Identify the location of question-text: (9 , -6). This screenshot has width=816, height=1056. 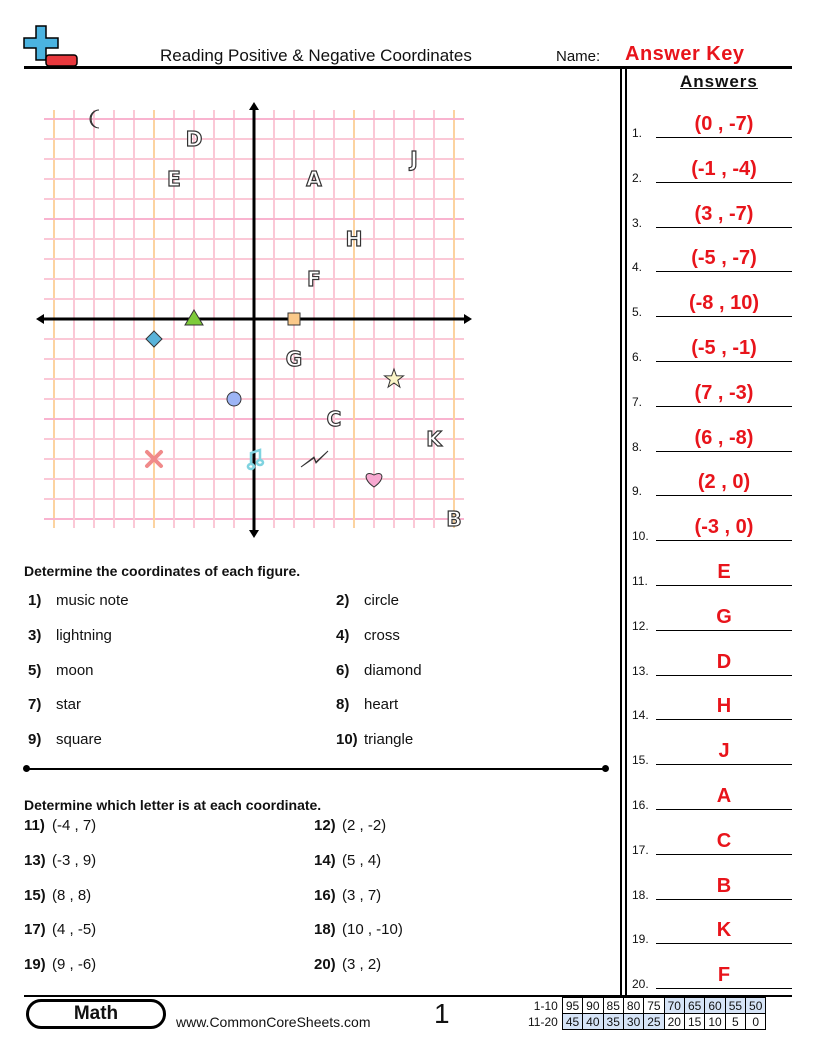
(74, 965).